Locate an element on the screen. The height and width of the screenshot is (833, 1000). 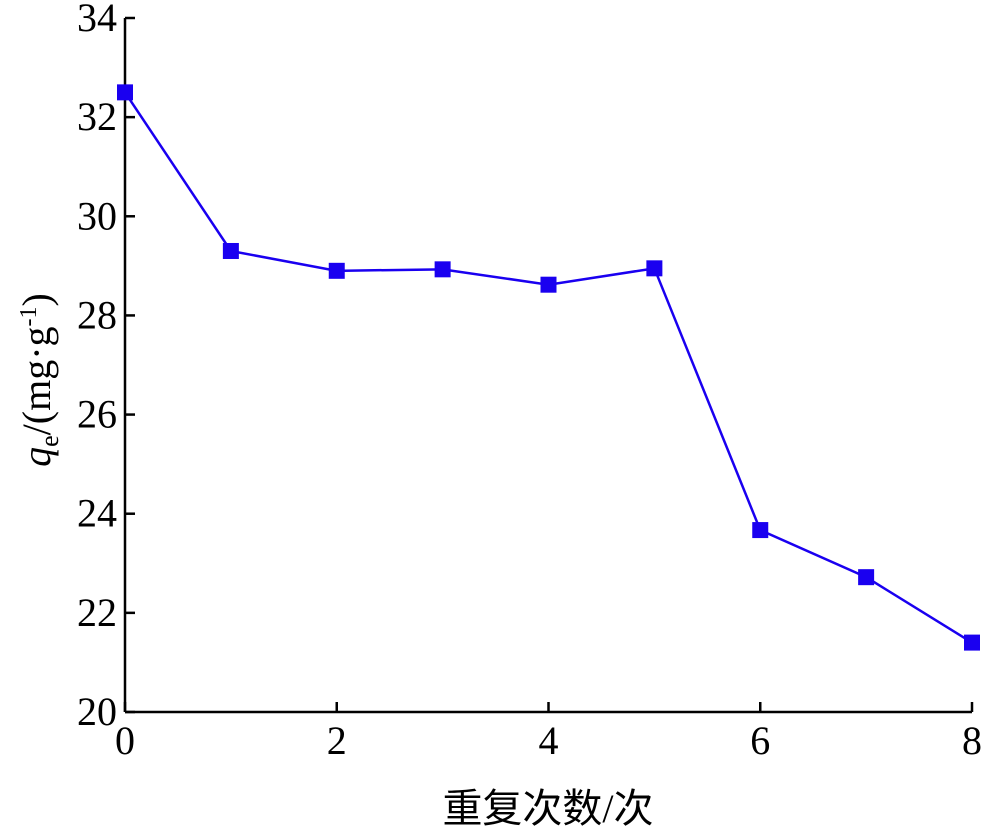
y-tick-label: 34 is located at coordinates (97, 20).